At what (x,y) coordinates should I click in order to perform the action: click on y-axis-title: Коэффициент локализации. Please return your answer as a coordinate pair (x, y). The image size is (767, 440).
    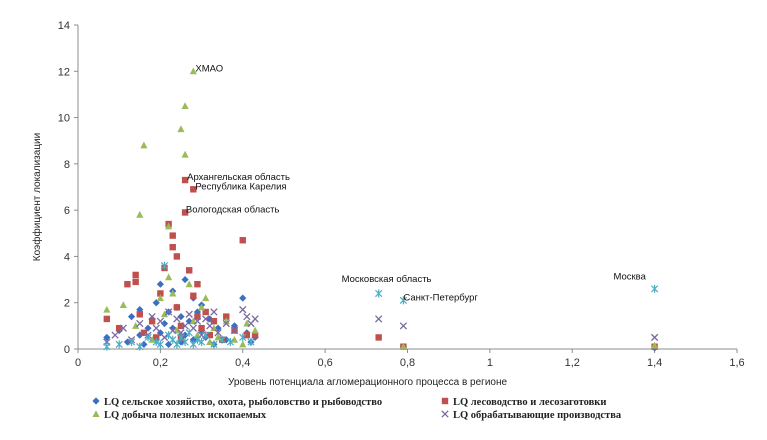
    Looking at the image, I should click on (37, 197).